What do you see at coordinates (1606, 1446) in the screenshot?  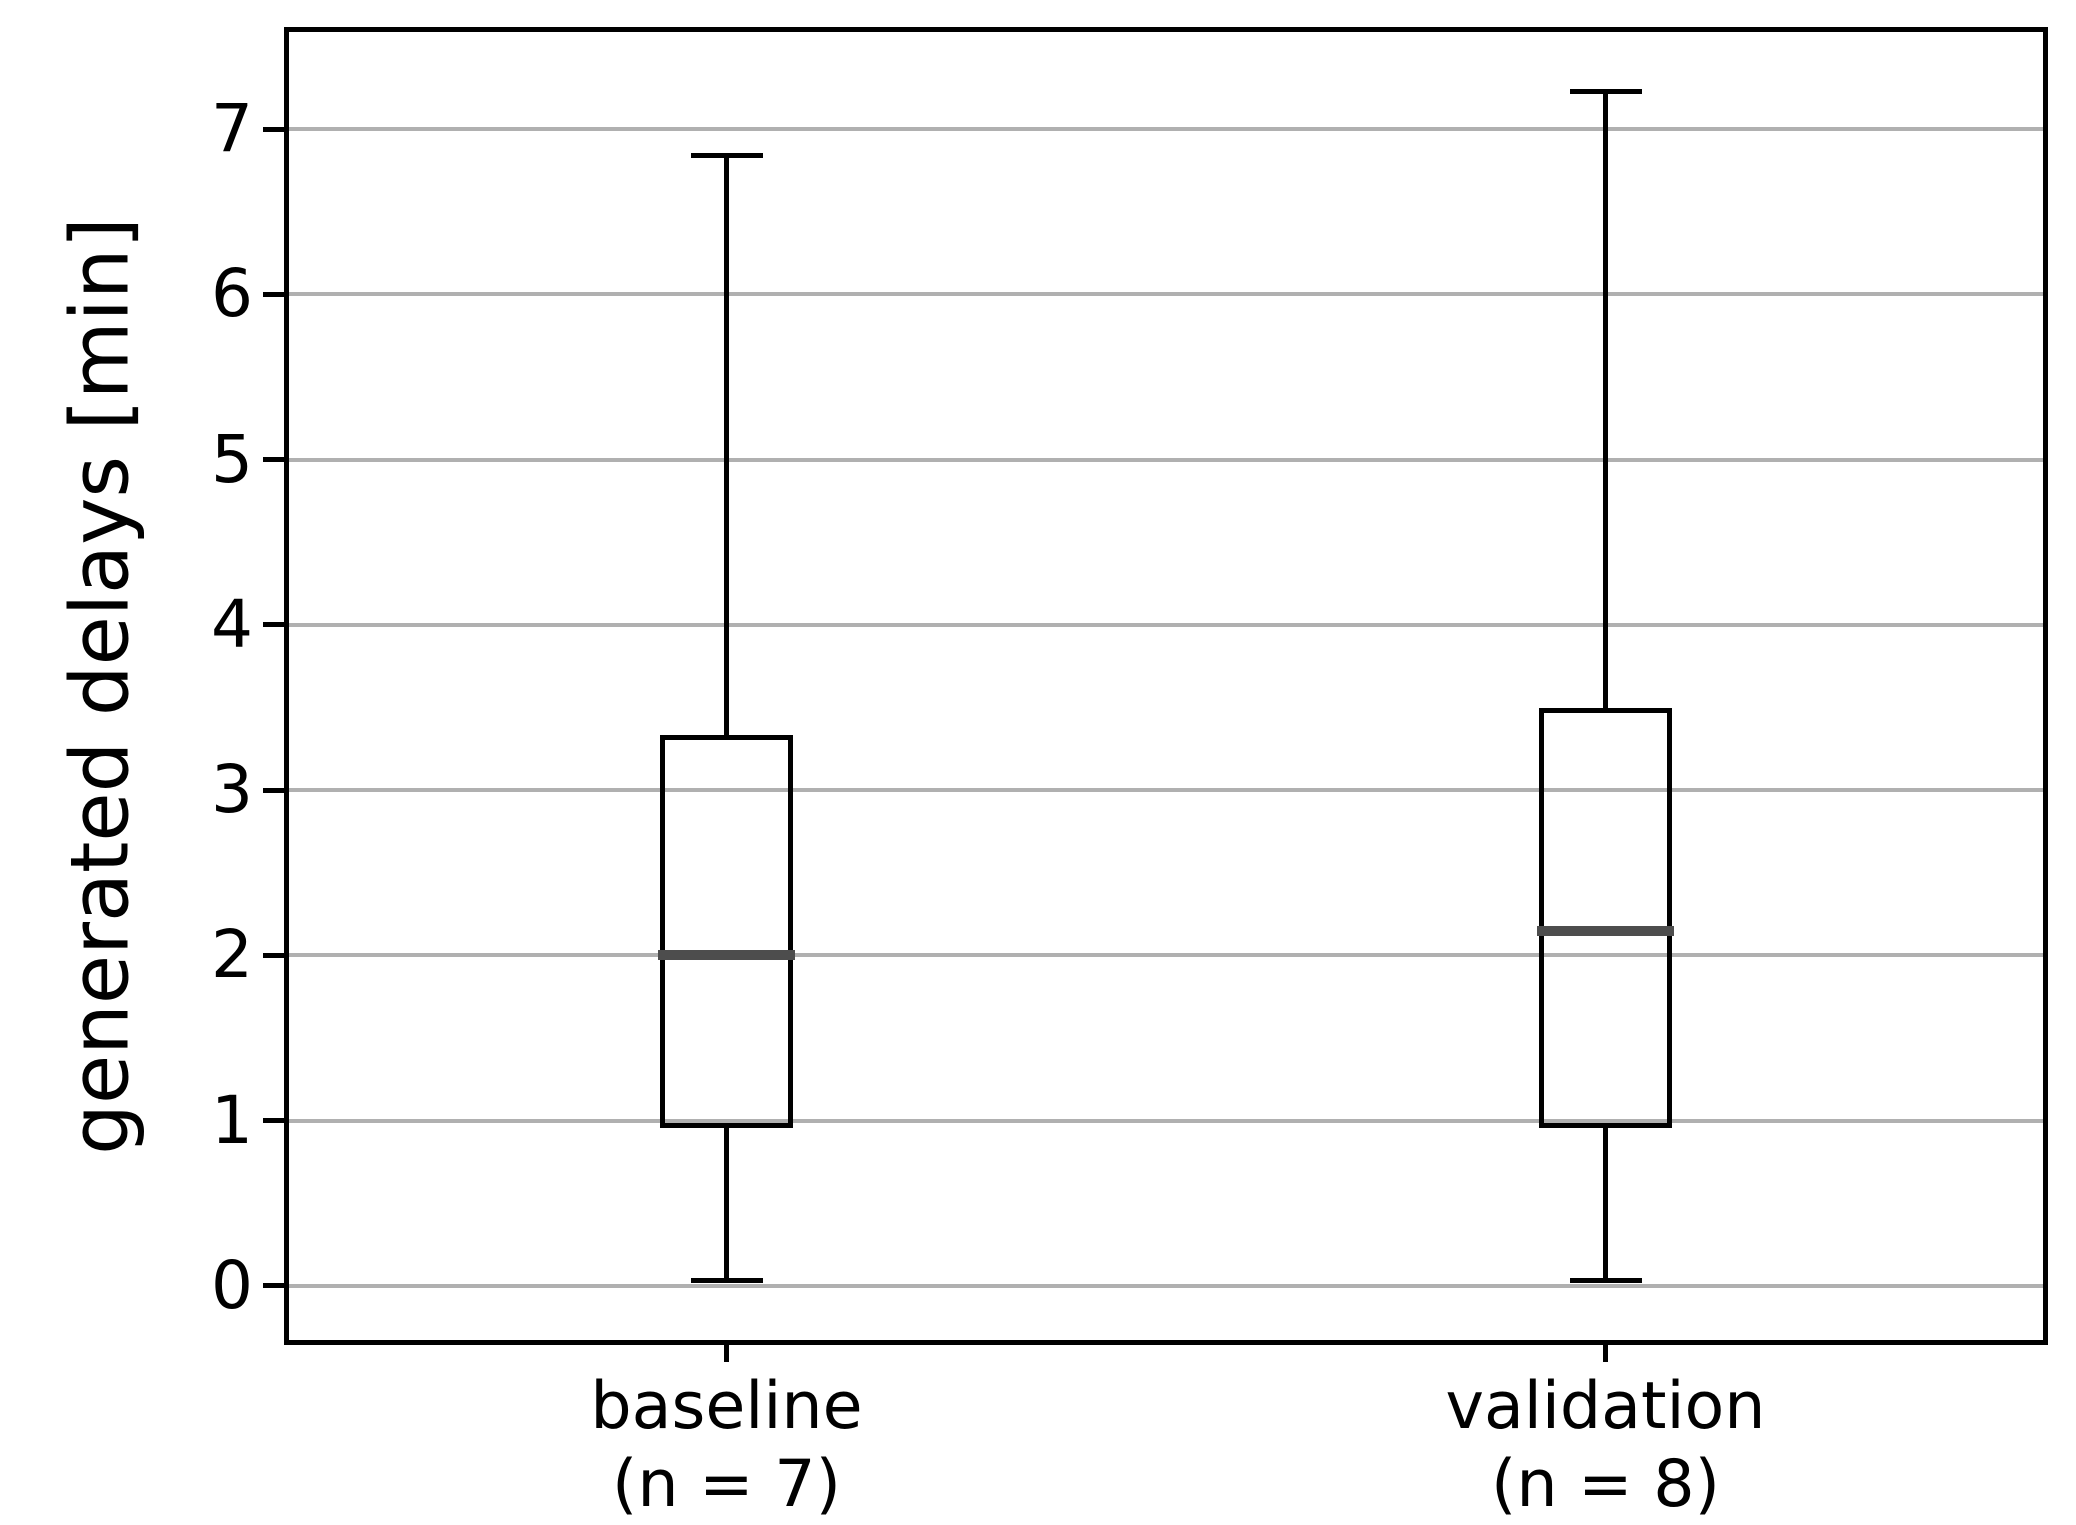 I see `x-tick-label: validation (n = 8)` at bounding box center [1606, 1446].